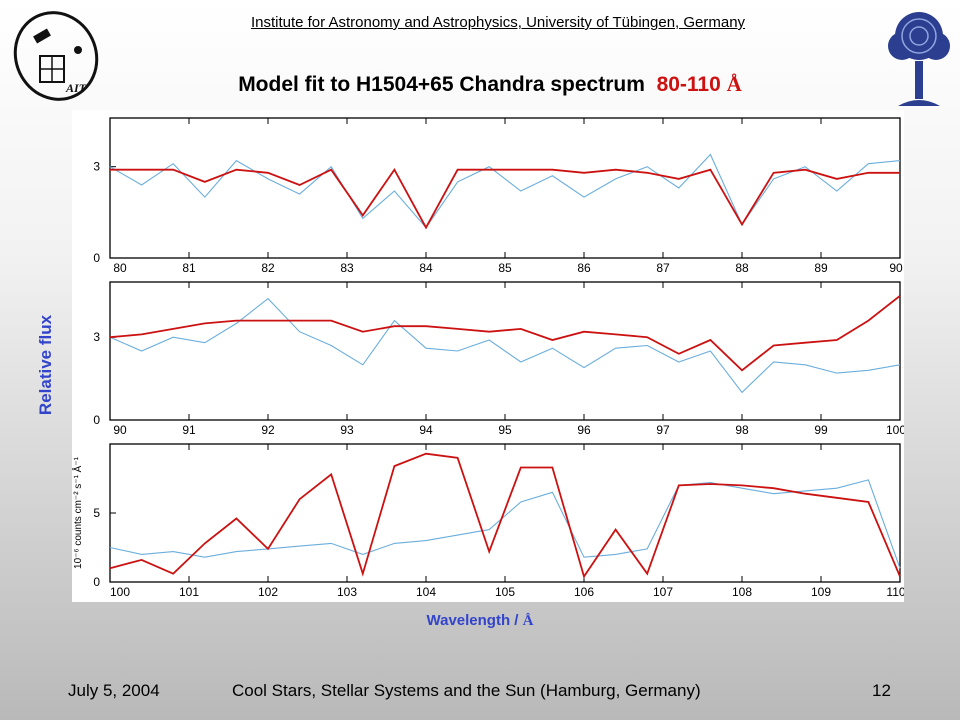 The image size is (960, 720). Describe the element at coordinates (189, 430) in the screenshot. I see `x-tick-label: 91` at that location.